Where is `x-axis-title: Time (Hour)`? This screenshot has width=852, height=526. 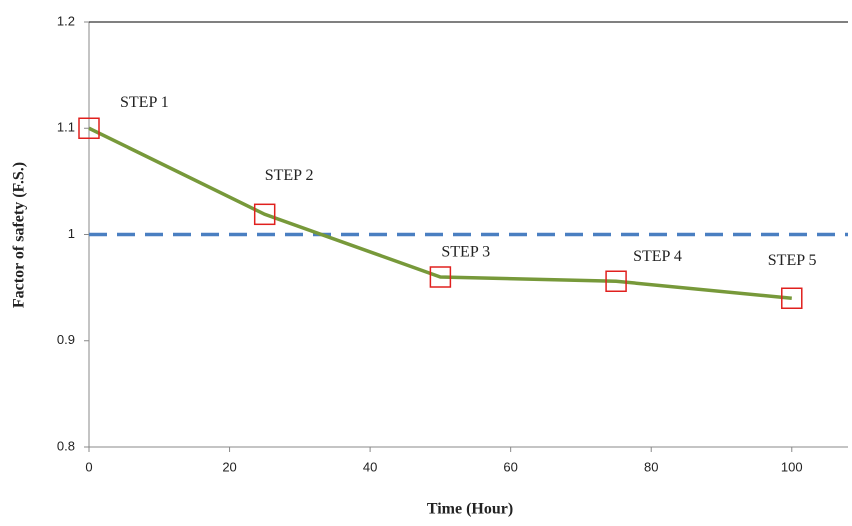
x-axis-title: Time (Hour) is located at coordinates (470, 509).